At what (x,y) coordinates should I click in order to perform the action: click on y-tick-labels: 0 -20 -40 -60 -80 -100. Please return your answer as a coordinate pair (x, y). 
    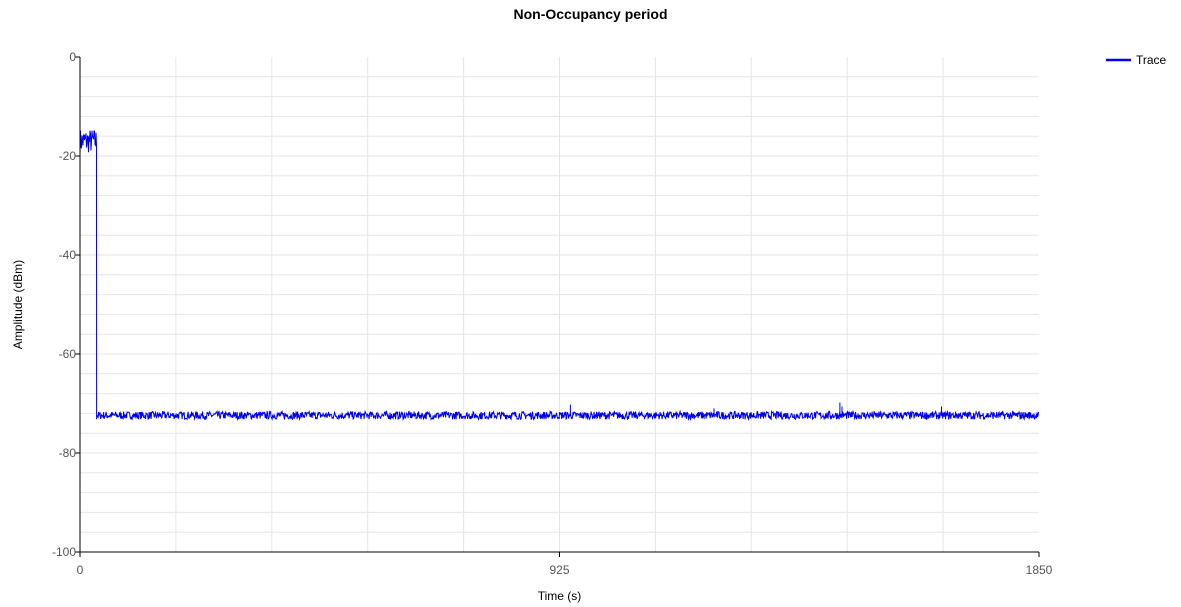
    Looking at the image, I should click on (66, 304).